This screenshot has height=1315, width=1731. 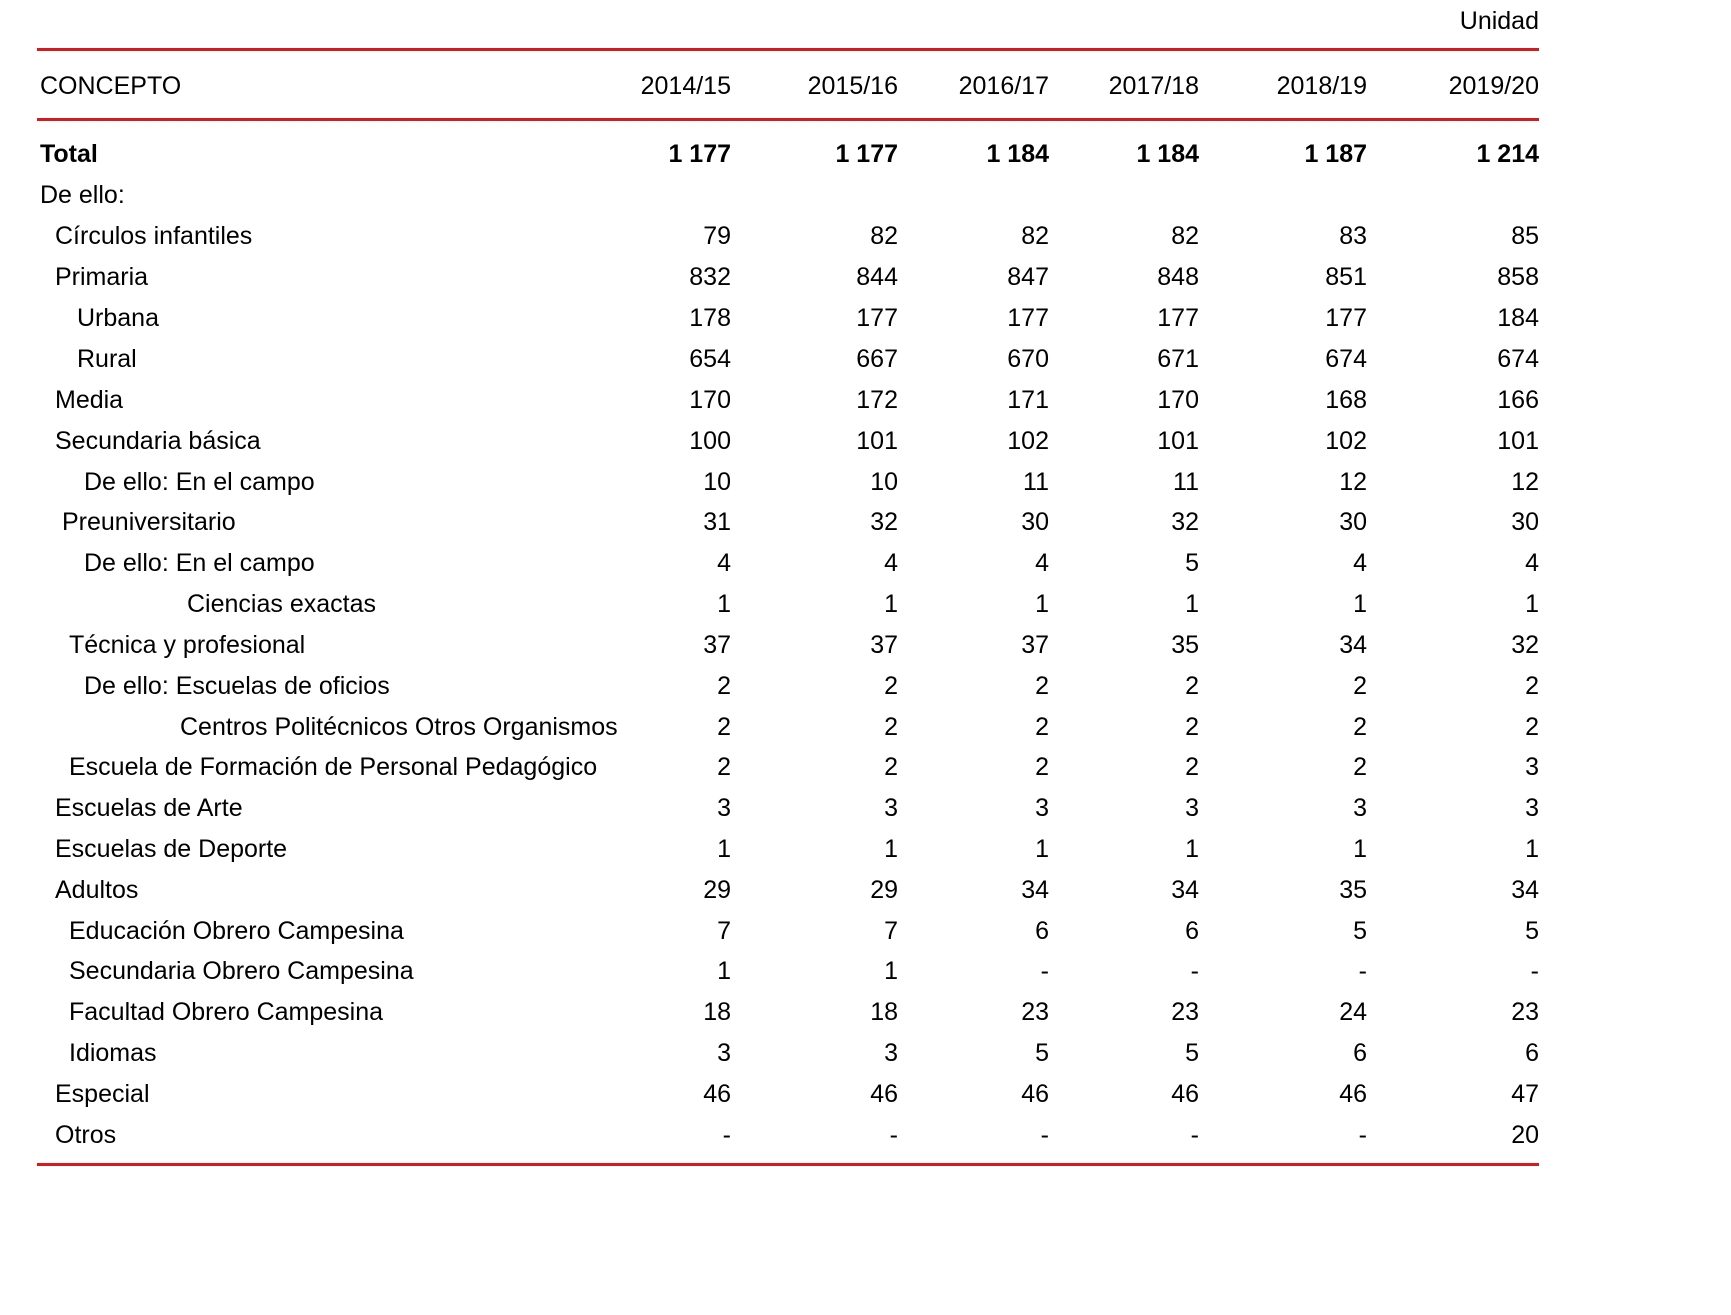 I want to click on header-year: 2019/20, so click(x=1493, y=86).